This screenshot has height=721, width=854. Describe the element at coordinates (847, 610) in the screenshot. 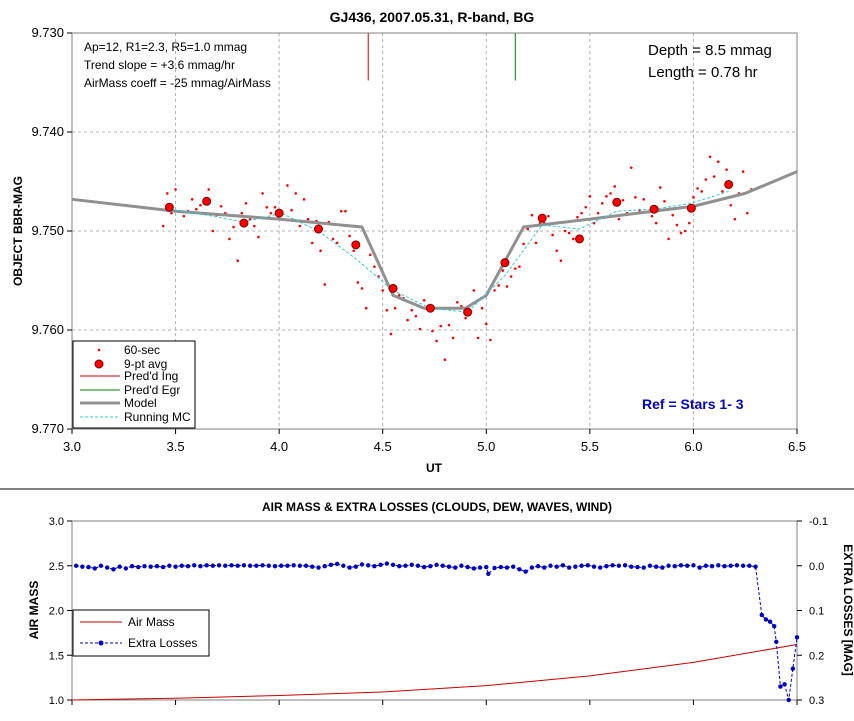

I see `bottom-y2-axis-label: EXTRA LOSSES [MAG]` at that location.